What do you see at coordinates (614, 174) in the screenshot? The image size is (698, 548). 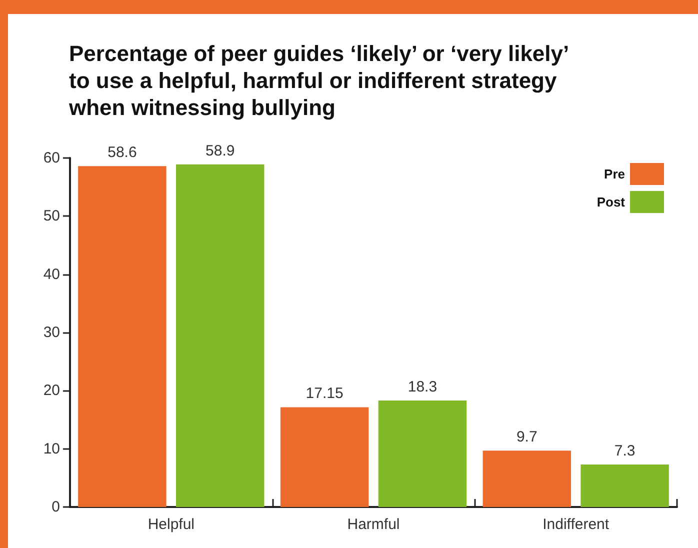 I see `legend-label: Pre` at bounding box center [614, 174].